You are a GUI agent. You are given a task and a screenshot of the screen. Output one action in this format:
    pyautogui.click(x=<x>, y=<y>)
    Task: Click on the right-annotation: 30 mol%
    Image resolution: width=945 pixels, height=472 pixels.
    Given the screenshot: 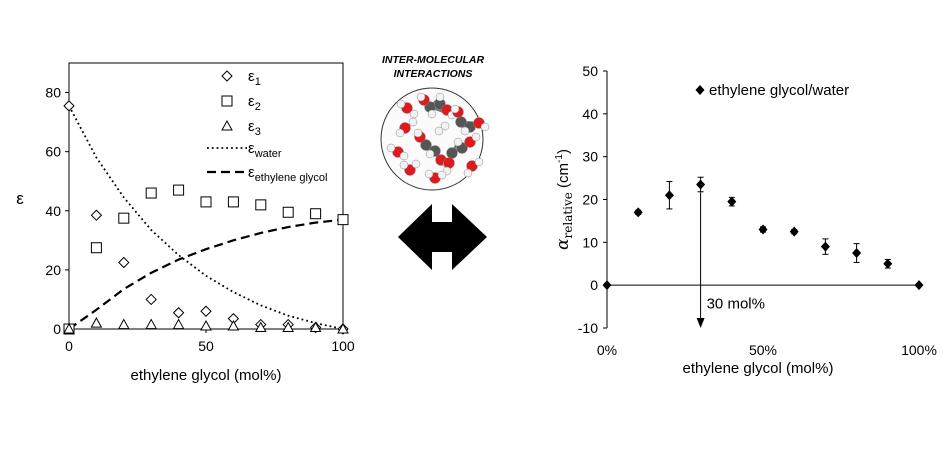 What is the action you would take?
    pyautogui.click(x=730, y=260)
    